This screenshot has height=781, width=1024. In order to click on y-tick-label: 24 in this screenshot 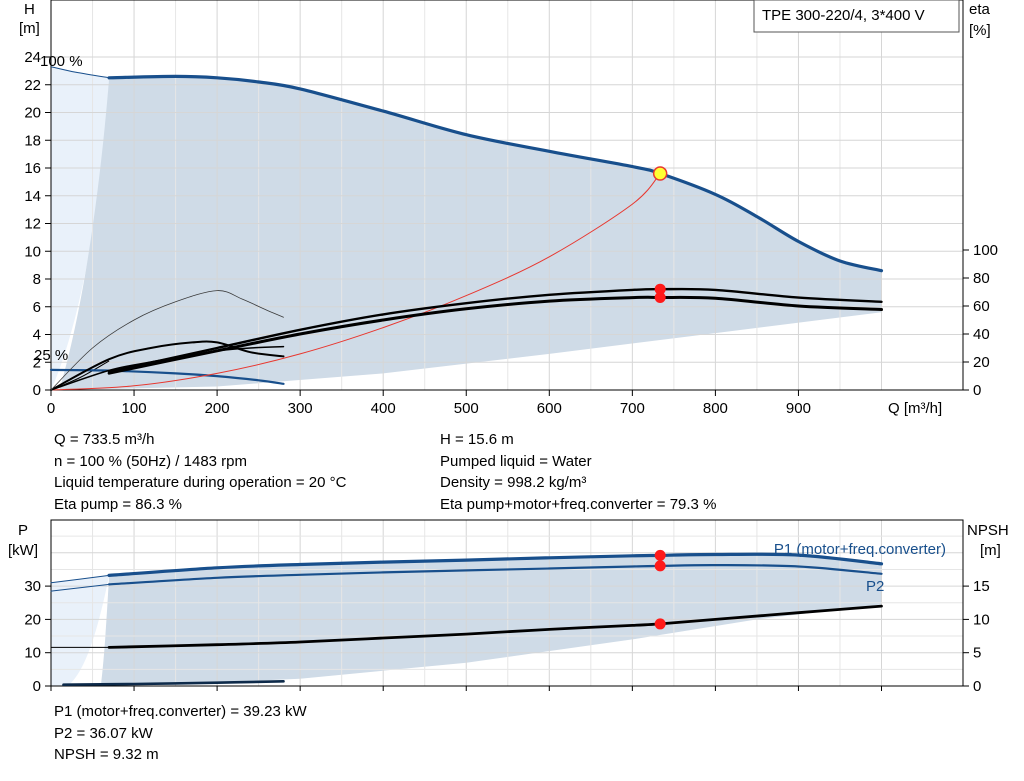, I will do `click(32, 57)`.